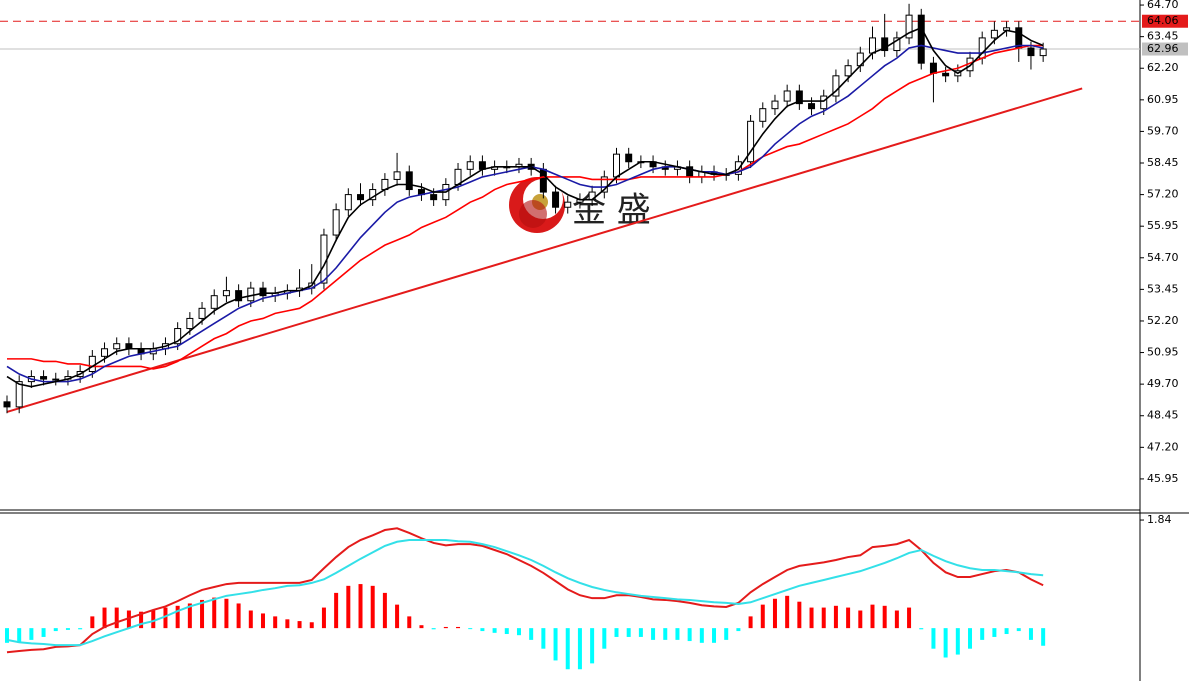  I want to click on y-tick-label: 64.70, so click(1163, 5).